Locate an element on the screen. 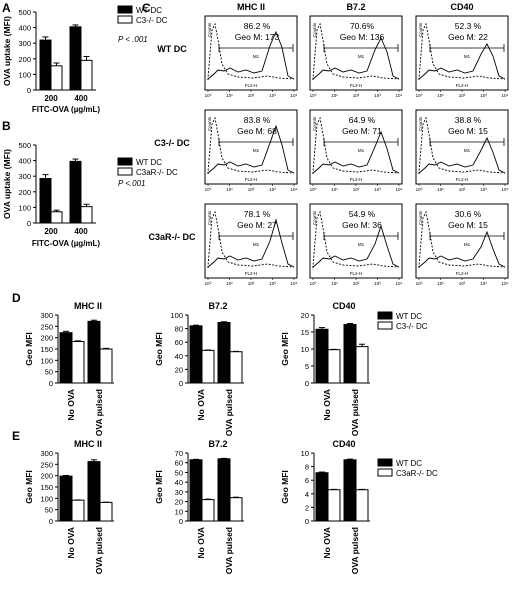  y-tick-label: 5 is located at coordinates (307, 366).